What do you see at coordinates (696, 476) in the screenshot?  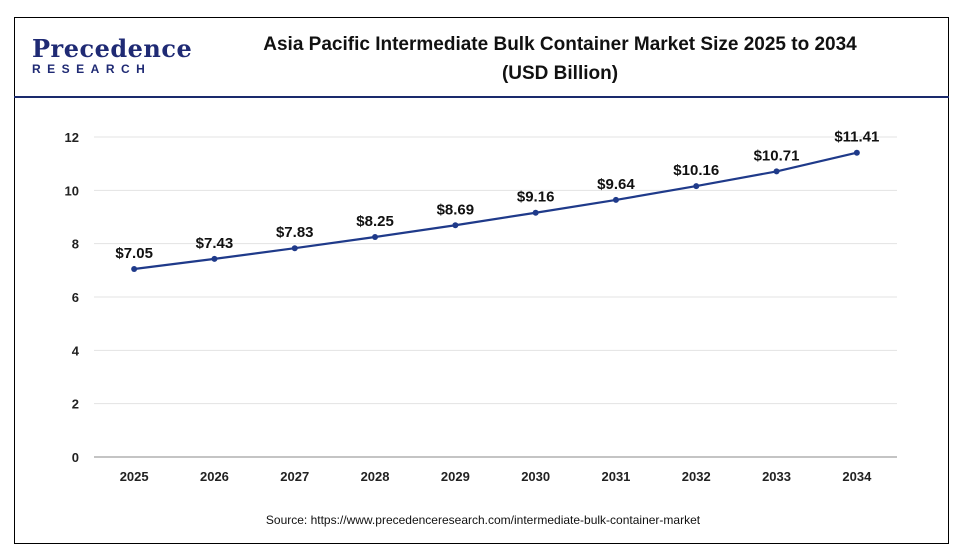 I see `x-tick-label: 2032` at bounding box center [696, 476].